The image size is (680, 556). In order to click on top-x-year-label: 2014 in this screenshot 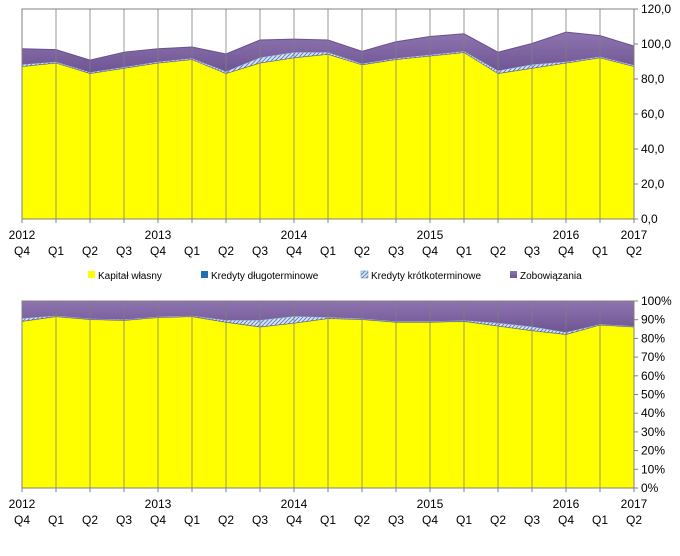, I will do `click(294, 235)`.